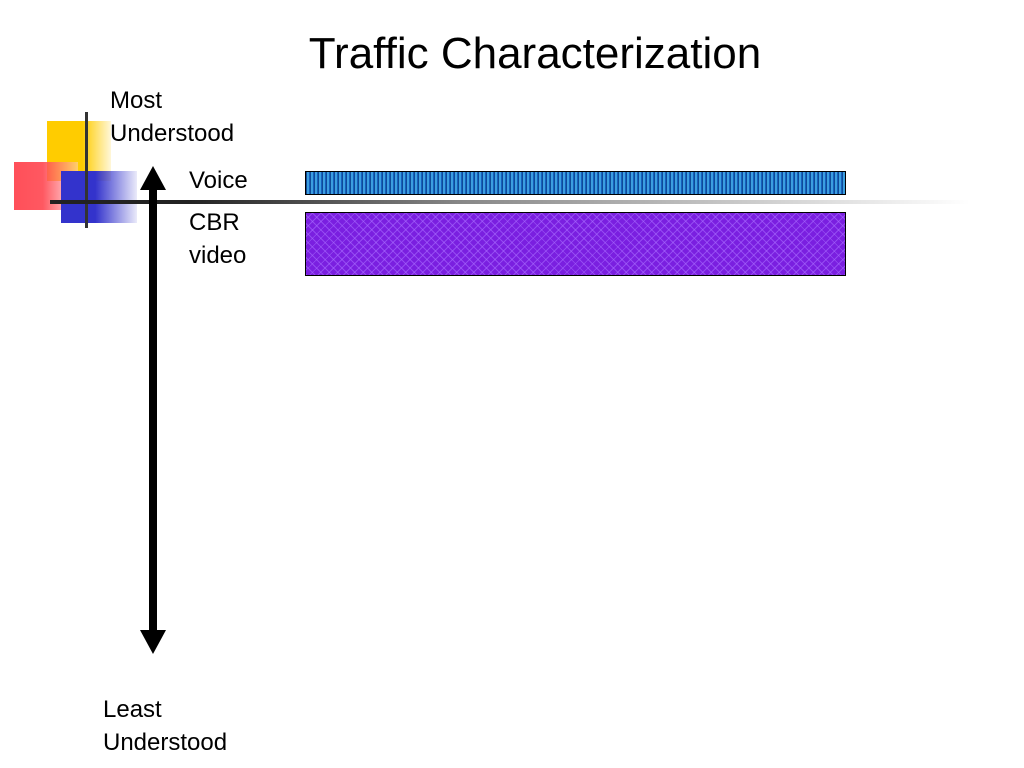 This screenshot has width=1024, height=768. I want to click on scale-arrow-head-down, so click(153, 642).